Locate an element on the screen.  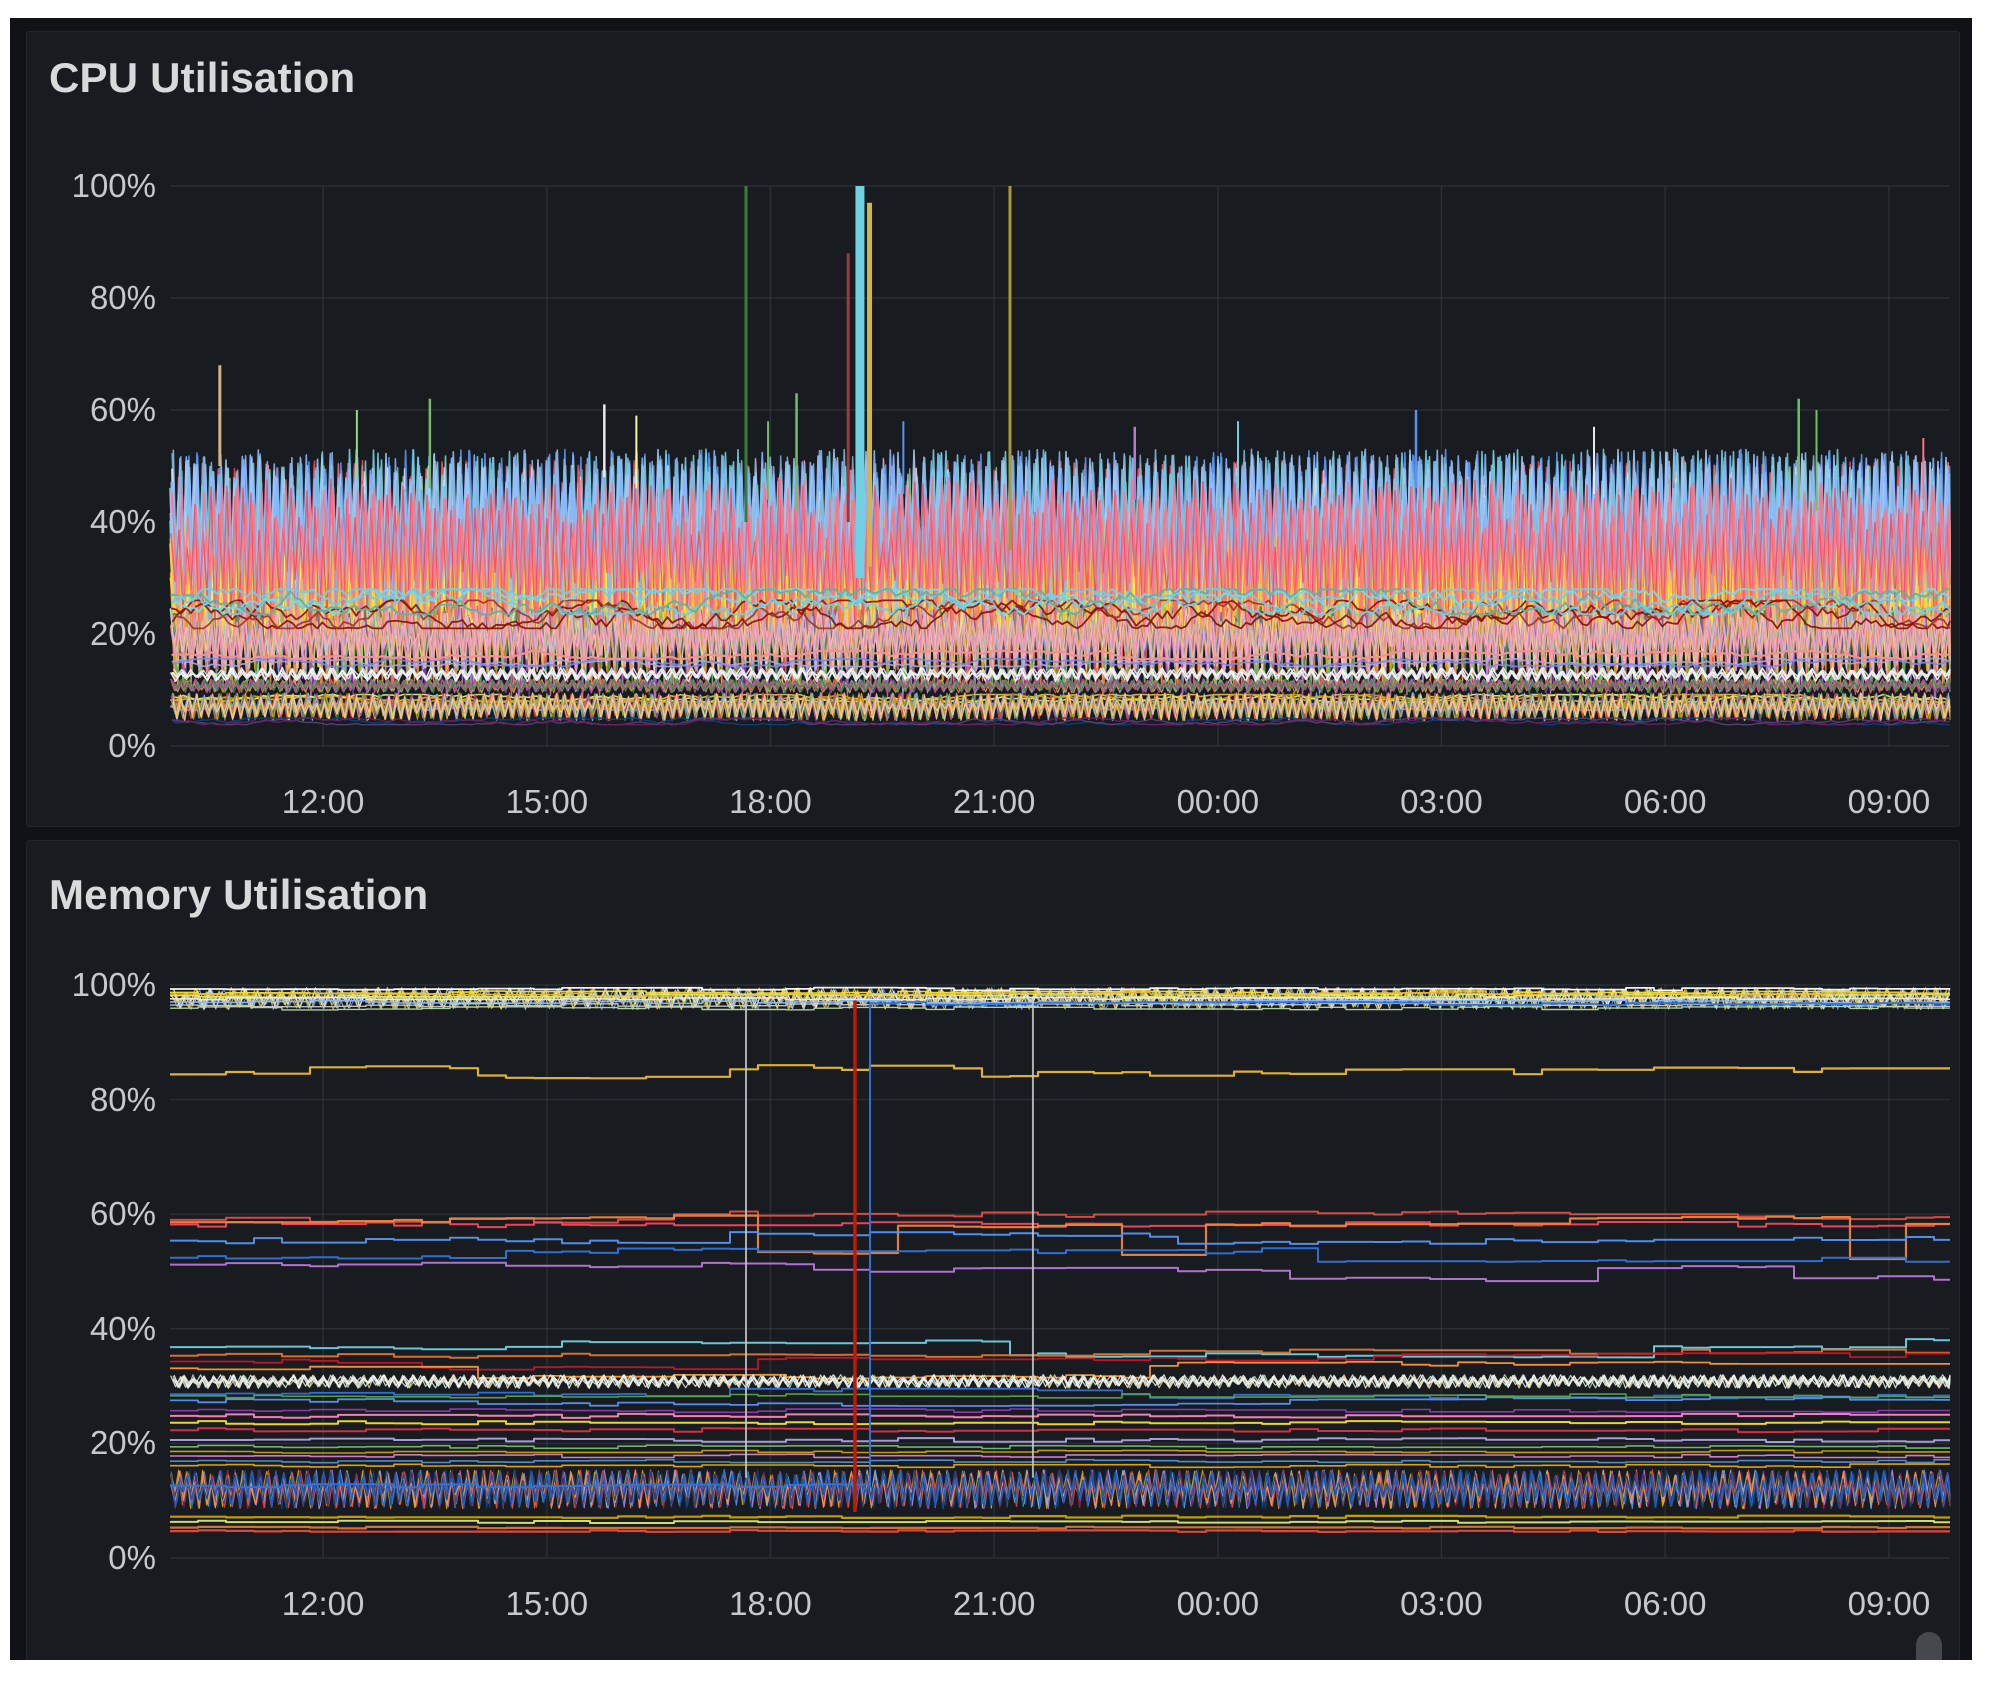
memory-y-tick-label: 20% is located at coordinates (122, 1443).